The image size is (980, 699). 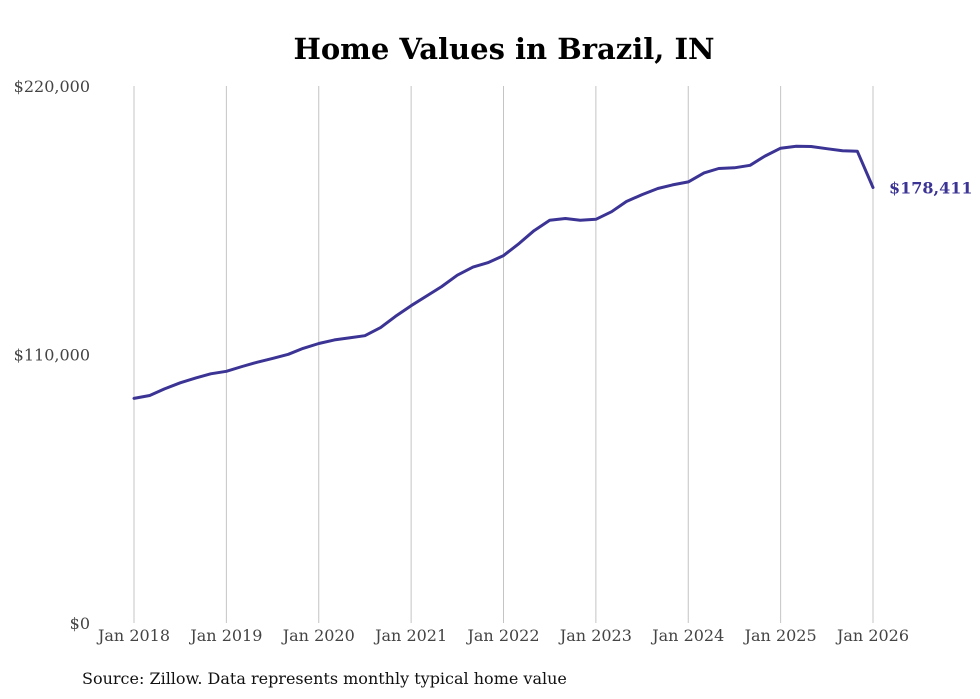 What do you see at coordinates (931, 188) in the screenshot?
I see `latest-value-label: $178,411` at bounding box center [931, 188].